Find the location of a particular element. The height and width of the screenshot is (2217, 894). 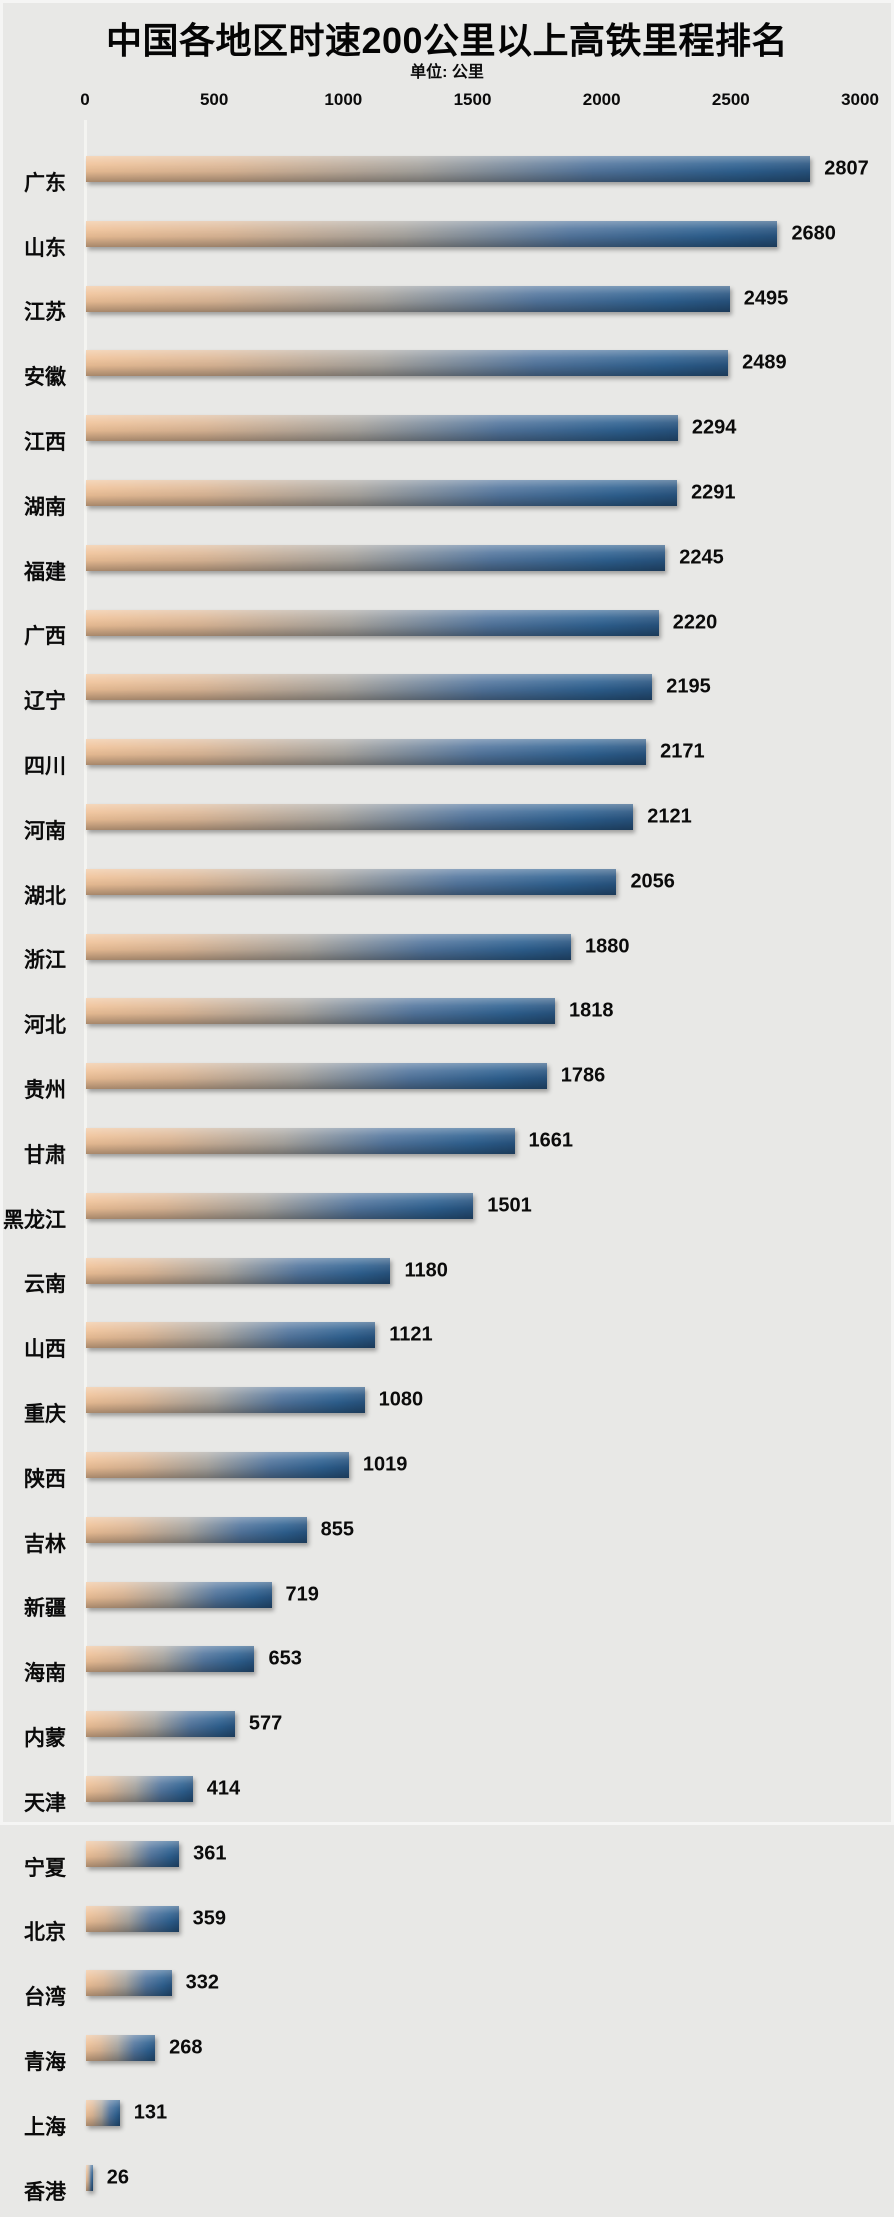

bar-row: 湖北 2056 is located at coordinates (442, 894).